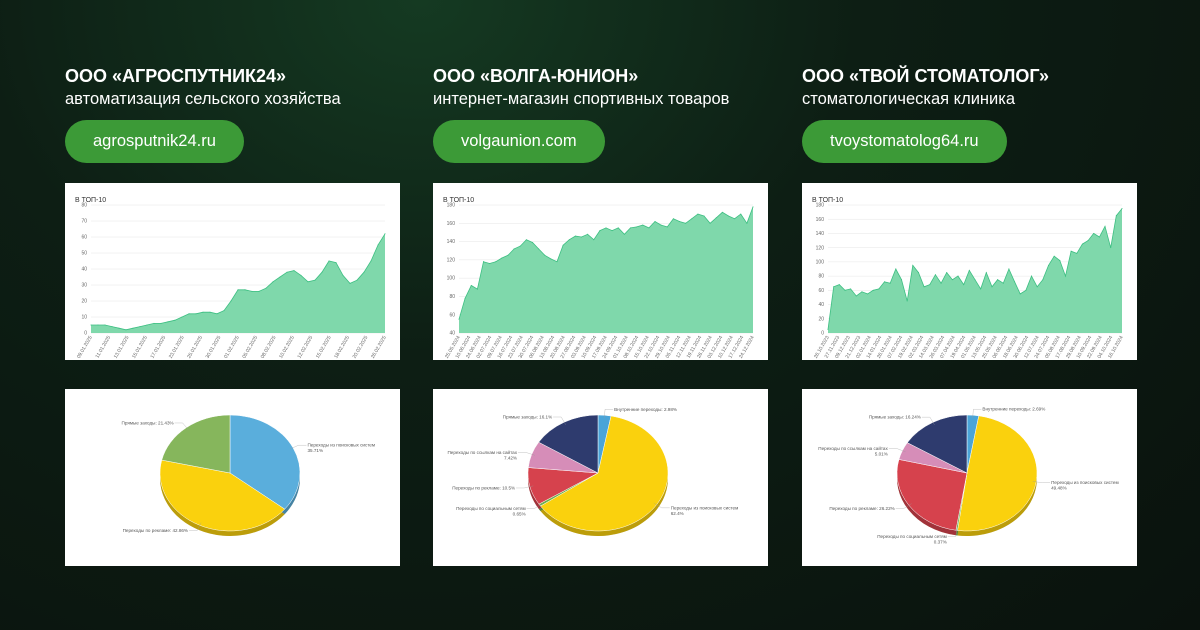  What do you see at coordinates (451, 224) in the screenshot?
I see `y-tick-label: 160` at bounding box center [451, 224].